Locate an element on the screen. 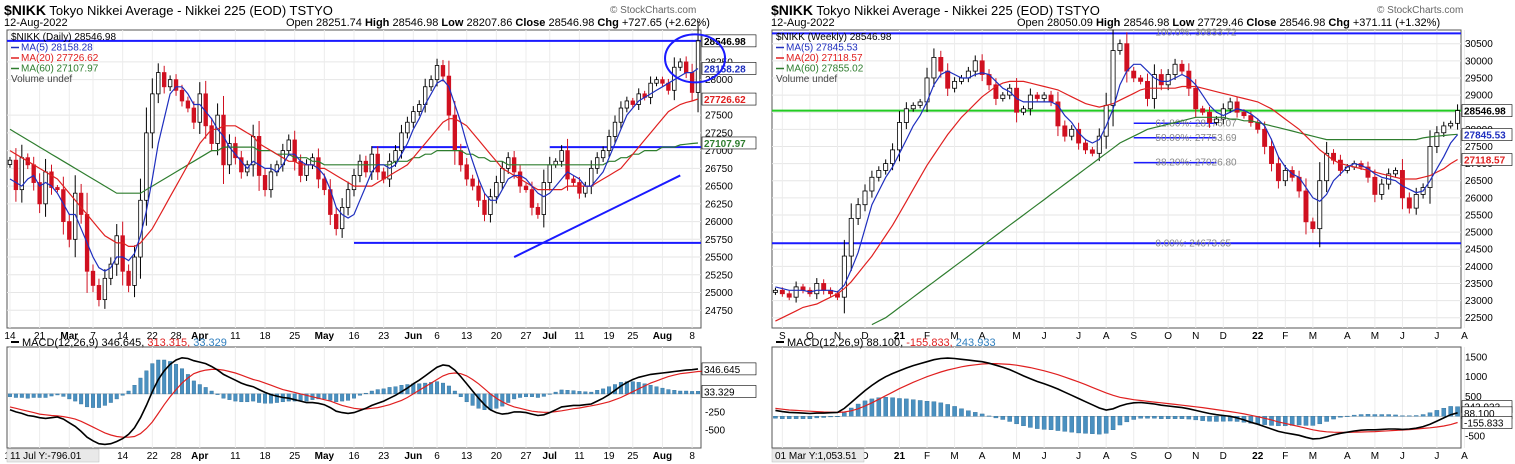  close-label: Close is located at coordinates (530, 23).